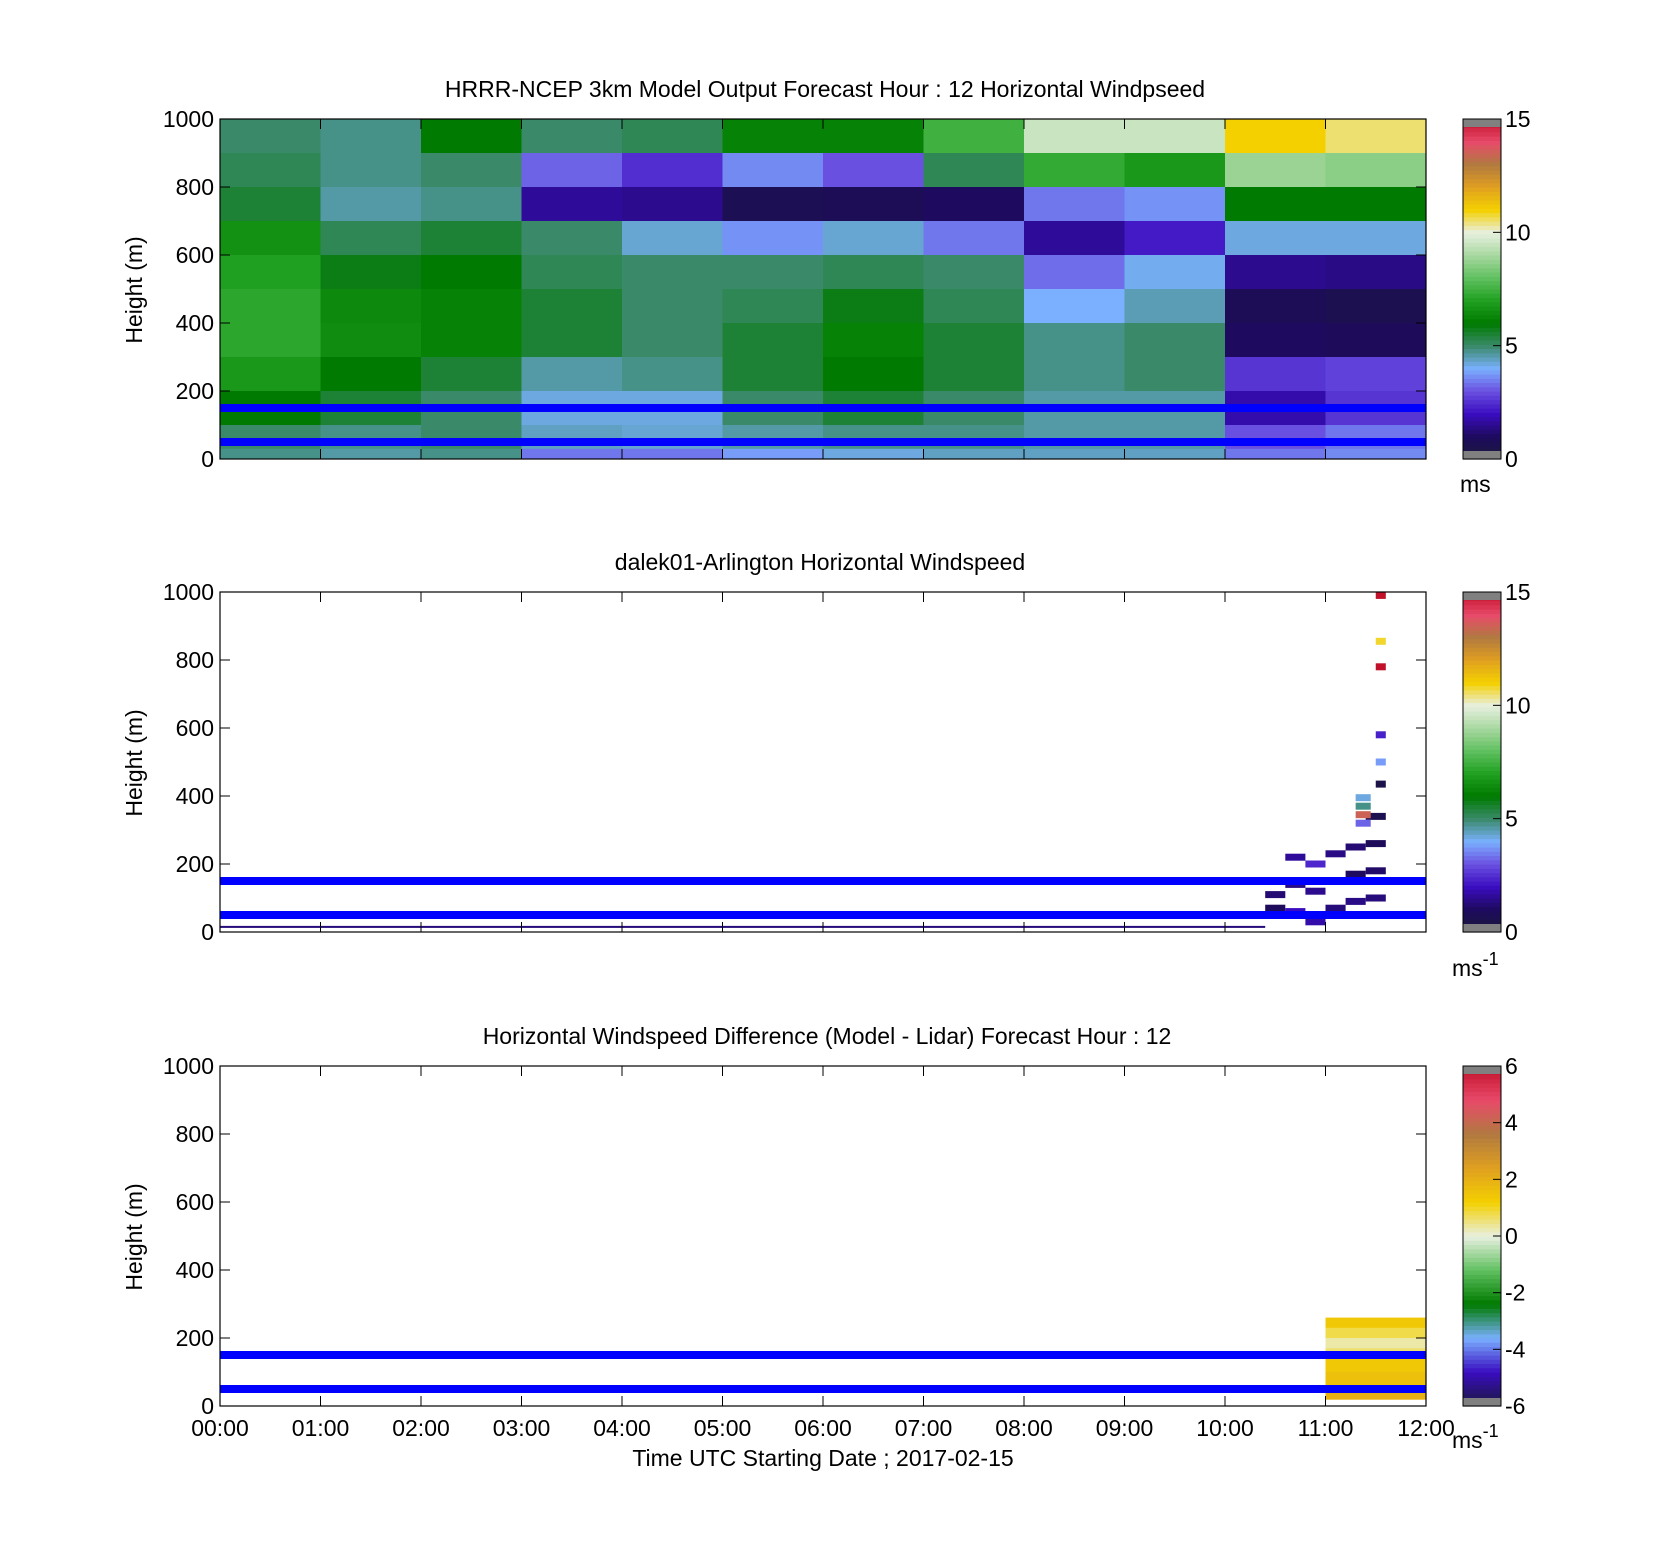 This screenshot has height=1561, width=1680. What do you see at coordinates (134, 762) in the screenshot?
I see `panel-lidar-ylabel: Height (m)` at bounding box center [134, 762].